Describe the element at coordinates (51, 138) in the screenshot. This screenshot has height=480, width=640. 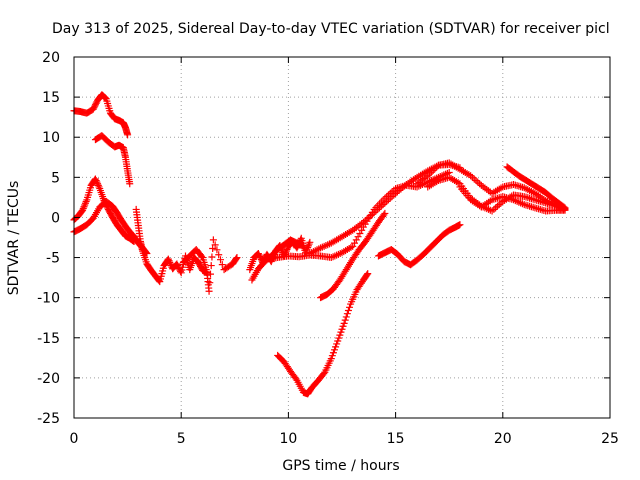
I see `y-tick-label: 10` at that location.